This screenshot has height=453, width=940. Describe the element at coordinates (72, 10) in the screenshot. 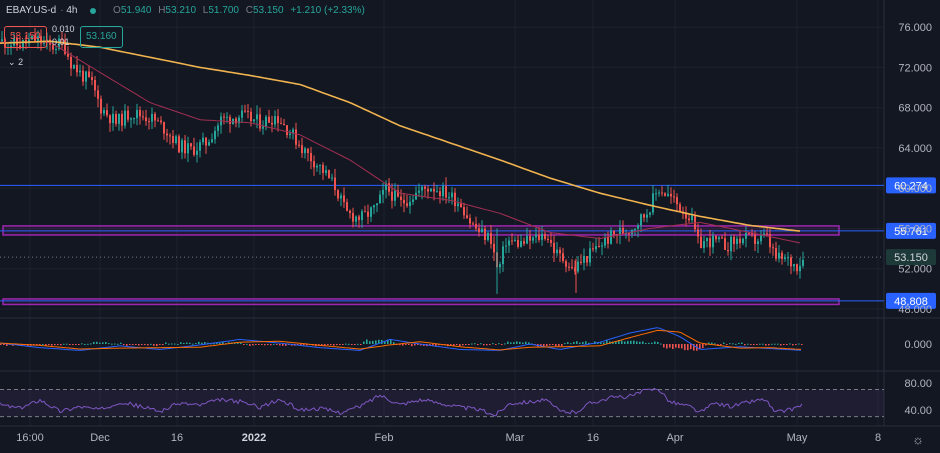

I see `interval-label: 4h` at that location.